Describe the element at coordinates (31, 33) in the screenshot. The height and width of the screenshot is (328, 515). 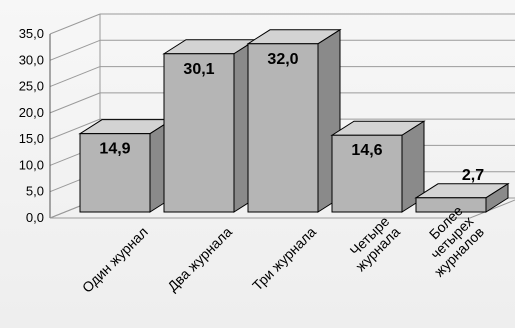
I see `y-tick-label: 35,0` at that location.